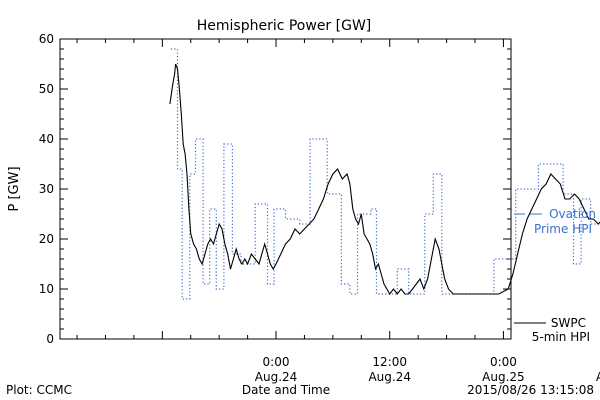  What do you see at coordinates (563, 229) in the screenshot?
I see `legend-ovation-label: Prime HPI` at bounding box center [563, 229].